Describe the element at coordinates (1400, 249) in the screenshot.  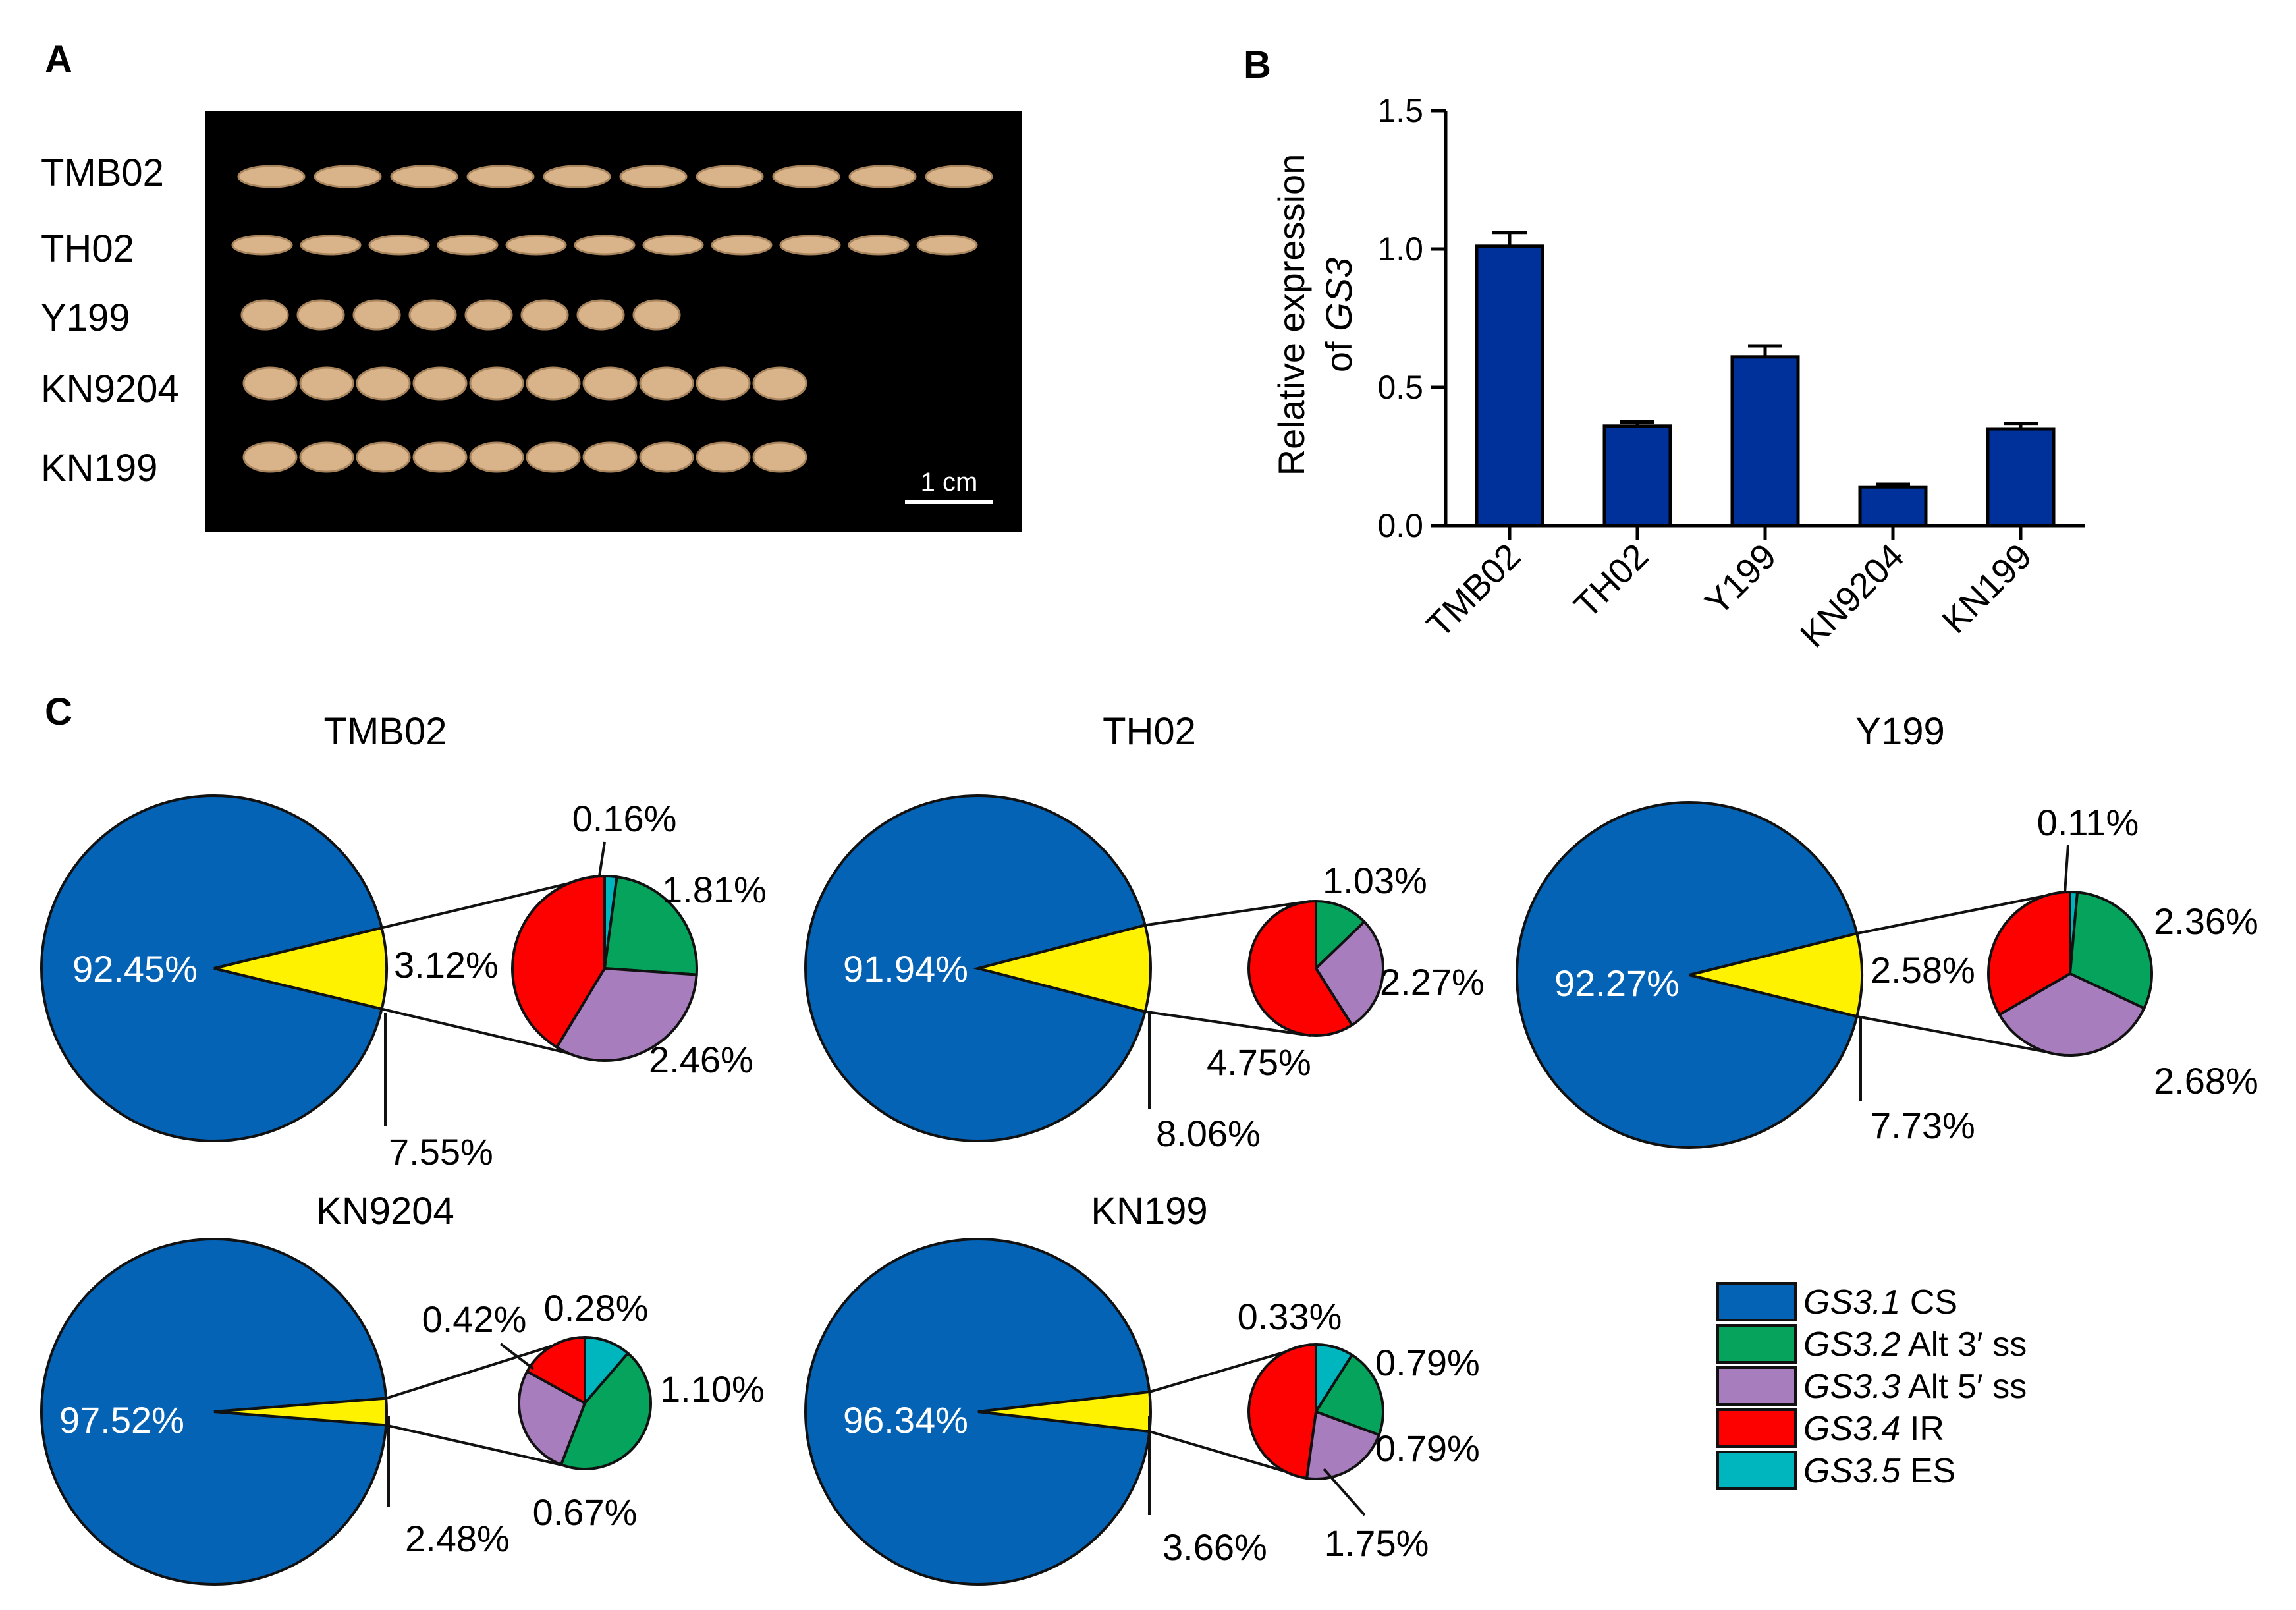
I see `y-tick-label: 1.0` at that location.